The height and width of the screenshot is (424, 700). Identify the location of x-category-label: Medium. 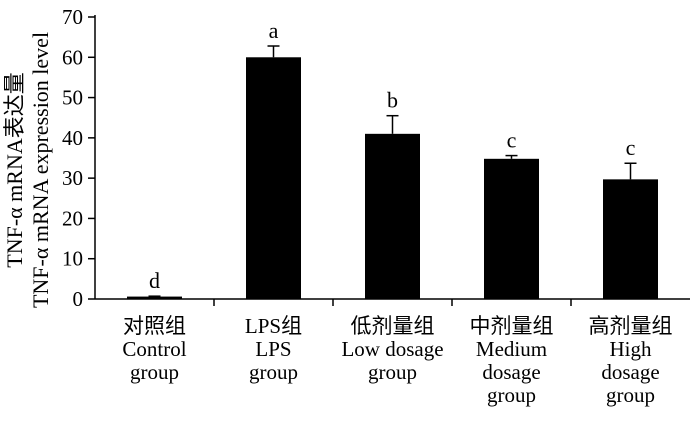
(511, 349).